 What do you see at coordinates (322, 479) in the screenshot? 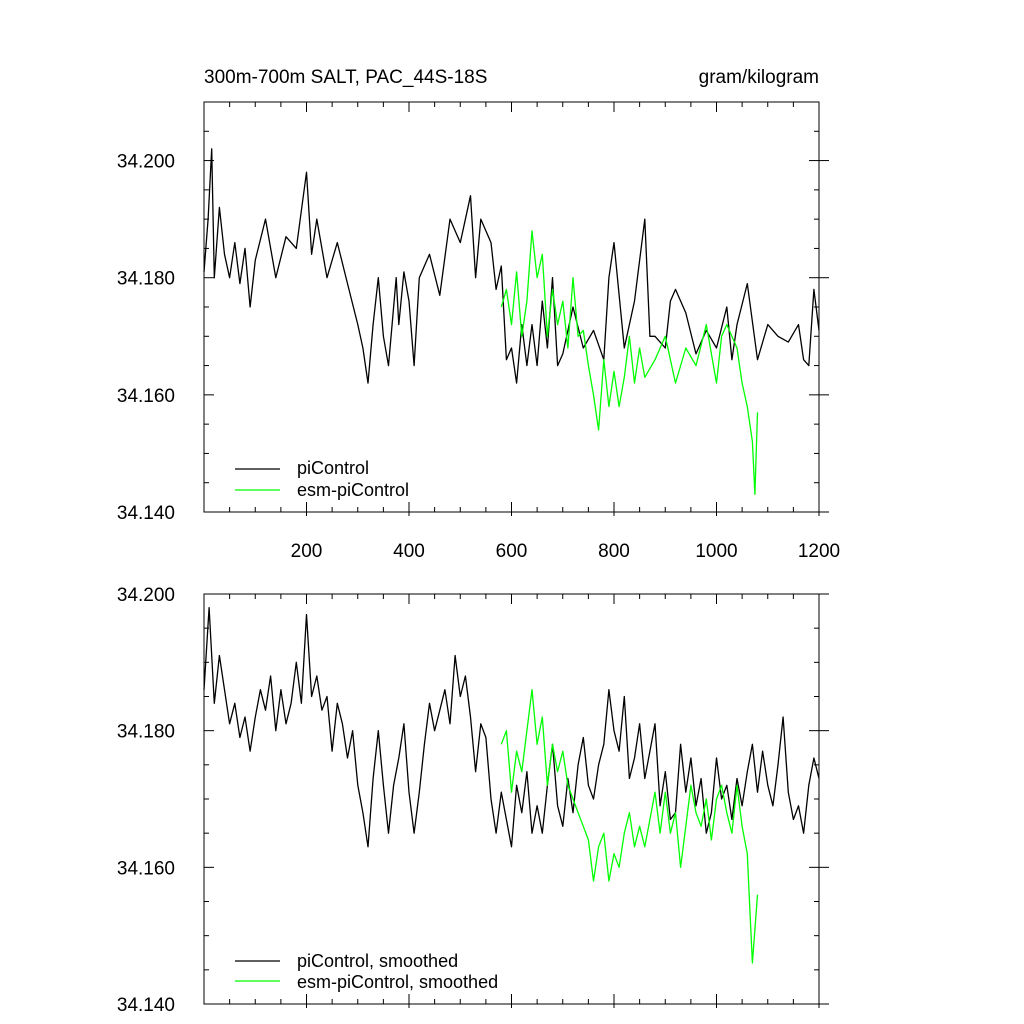
I see `top-panel-legend: piControl esm-piControl` at bounding box center [322, 479].